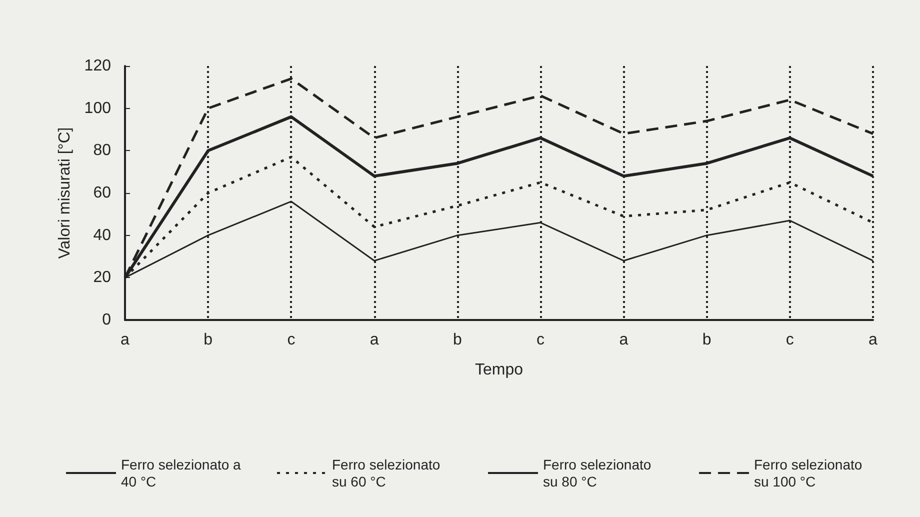 This screenshot has height=517, width=920. Describe the element at coordinates (102, 193) in the screenshot. I see `y-tick-label: 60` at that location.